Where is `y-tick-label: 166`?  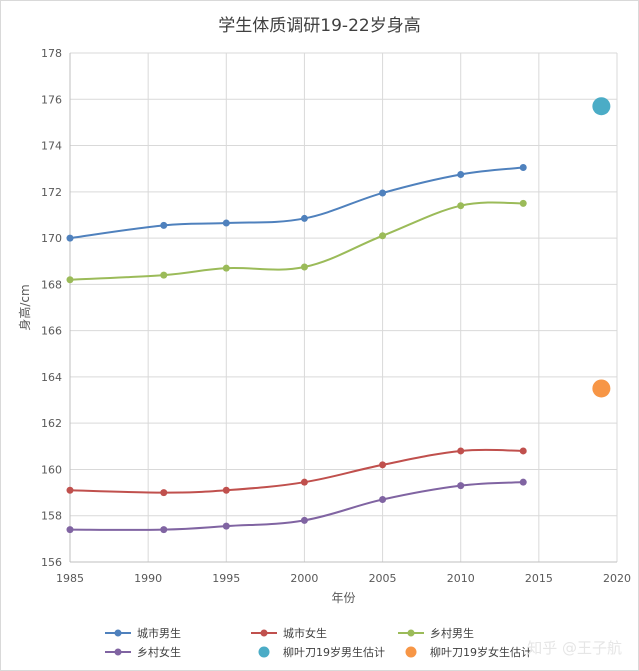 y-tick-label: 166 is located at coordinates (51, 331).